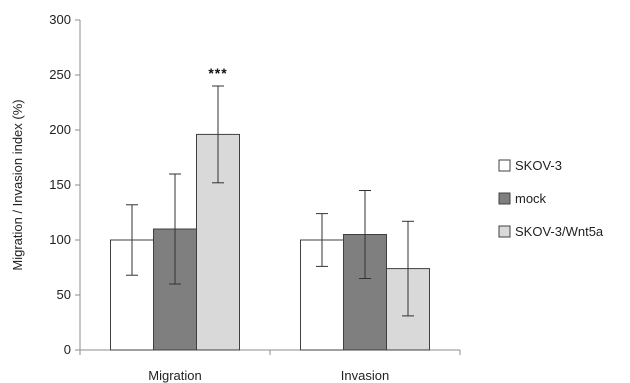 The height and width of the screenshot is (383, 630). Describe the element at coordinates (559, 231) in the screenshot. I see `legend-label: SKOV-3/Wnt5a` at that location.